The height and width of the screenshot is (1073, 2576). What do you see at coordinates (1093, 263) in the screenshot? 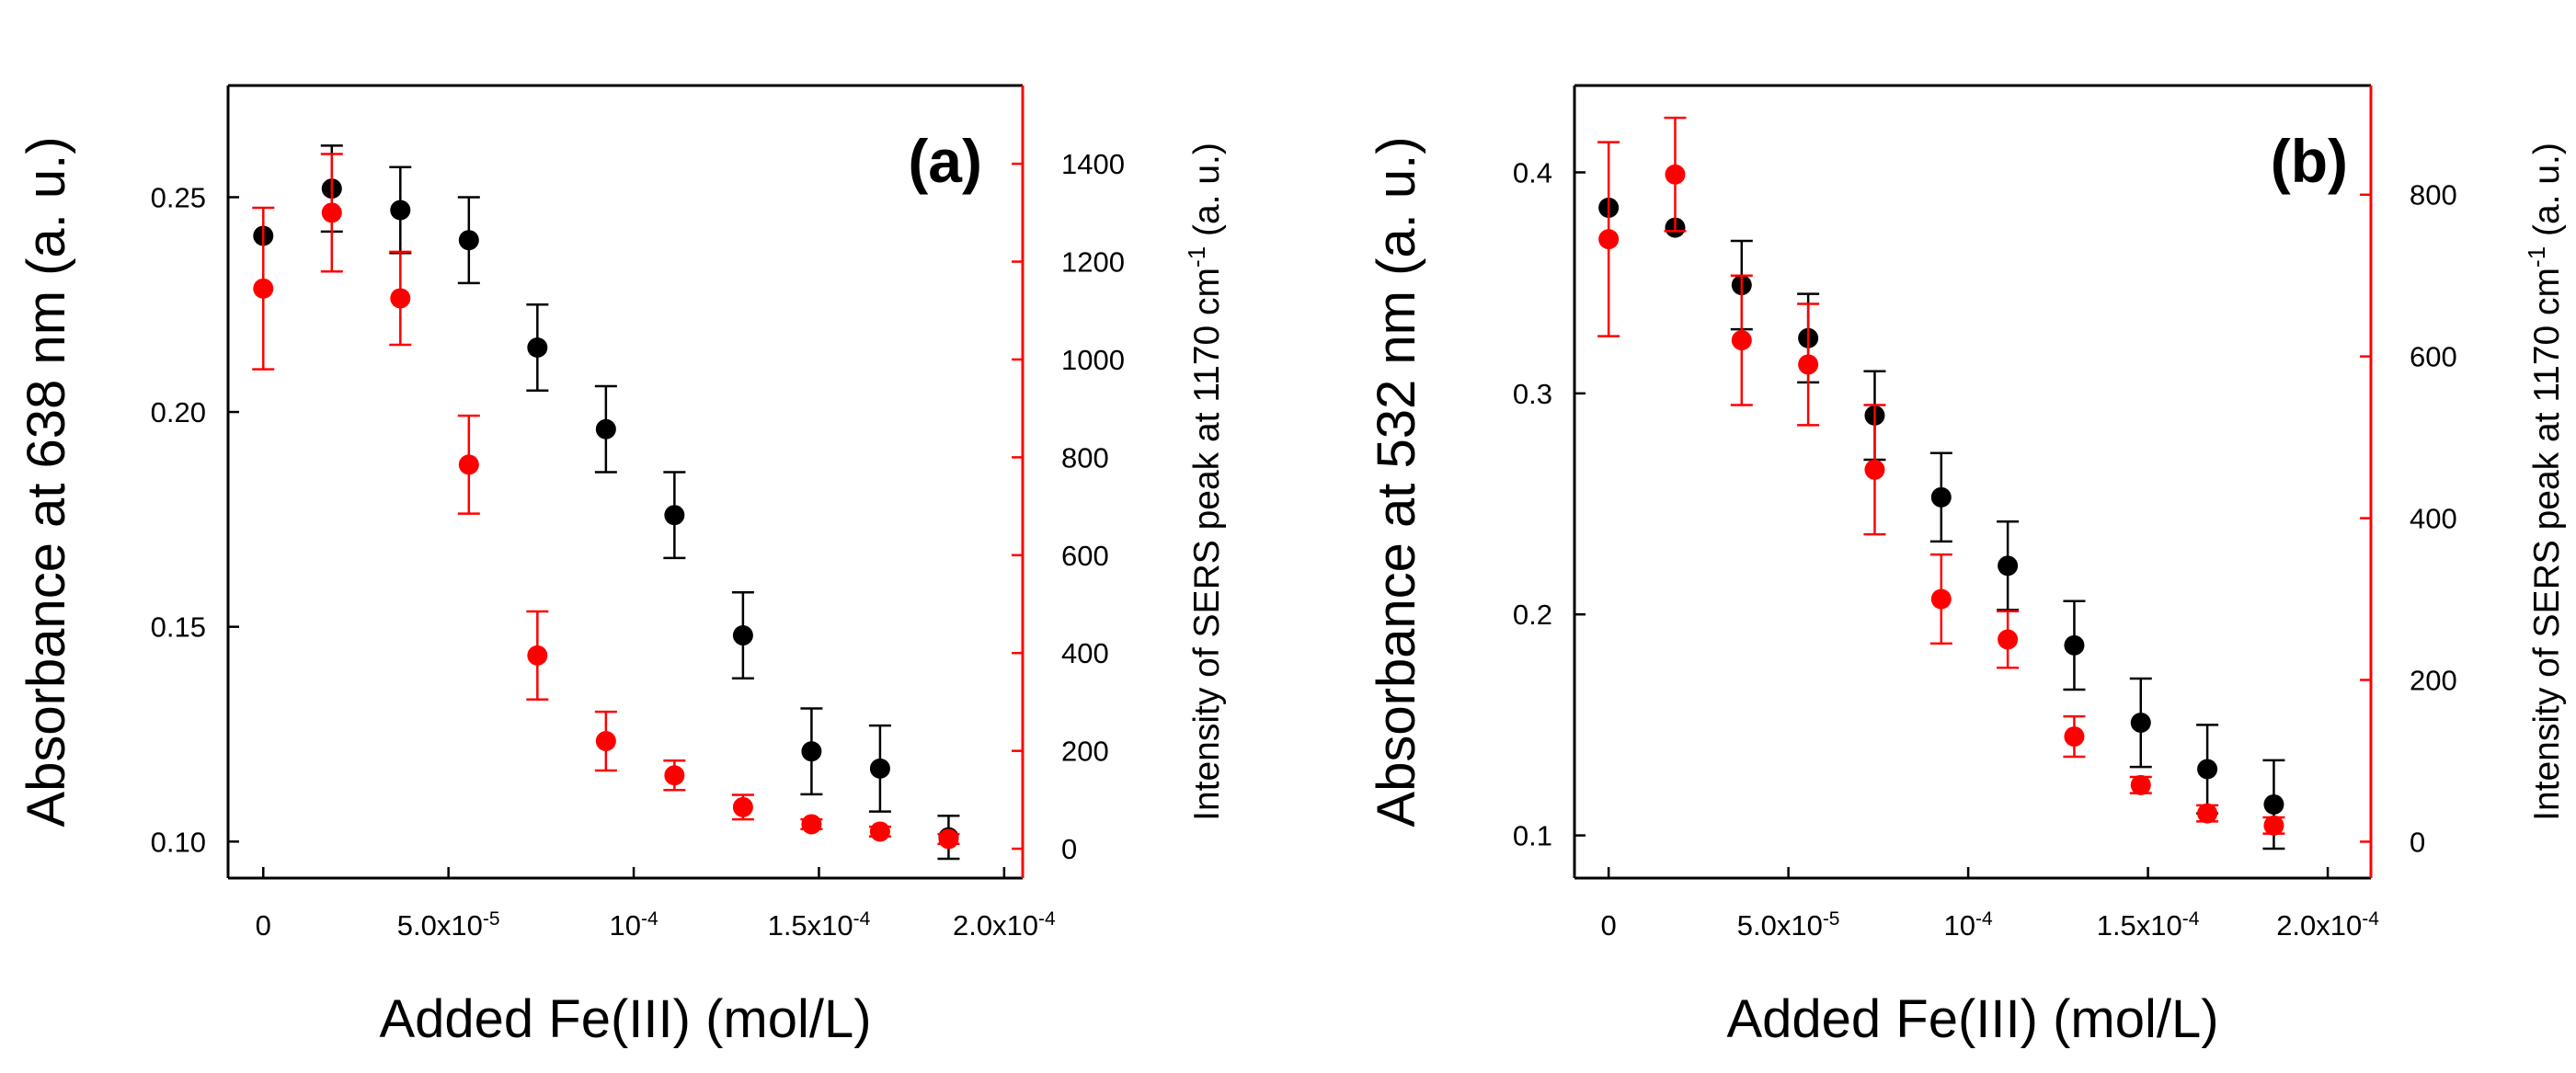
I see `right-y-tick-label: 1200` at bounding box center [1093, 263].